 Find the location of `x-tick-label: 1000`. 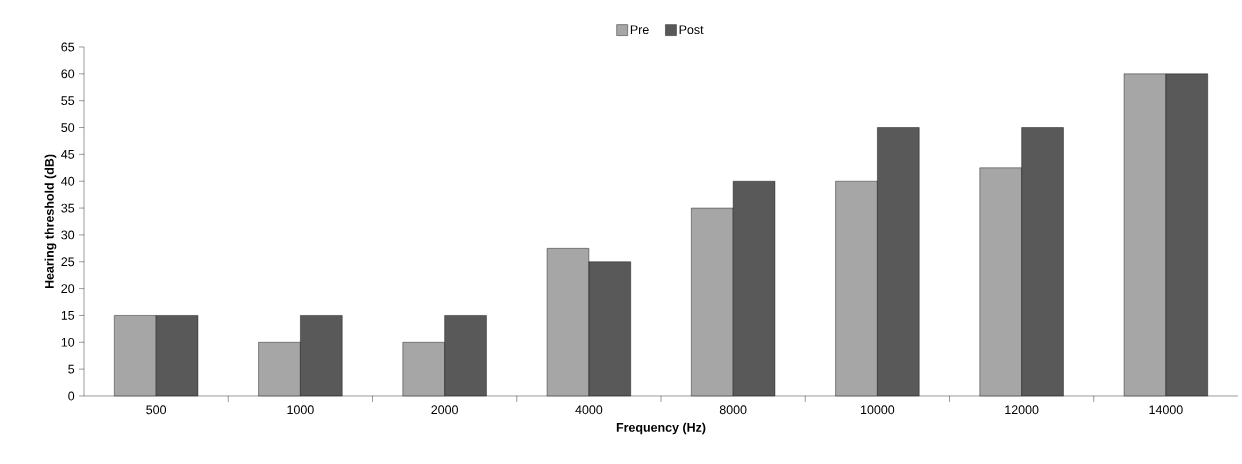

x-tick-label: 1000 is located at coordinates (300, 410).